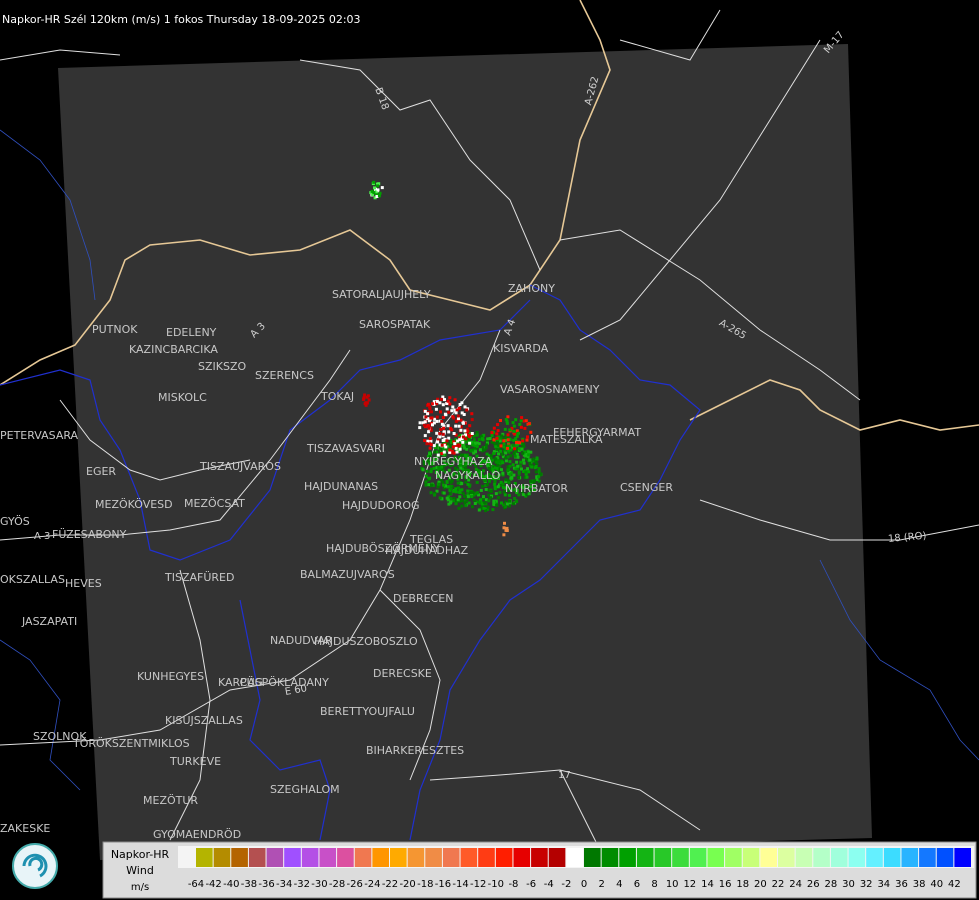 Image resolution: width=979 pixels, height=900 pixels. Describe the element at coordinates (646, 487) in the screenshot. I see `city-label: CSENGER` at that location.